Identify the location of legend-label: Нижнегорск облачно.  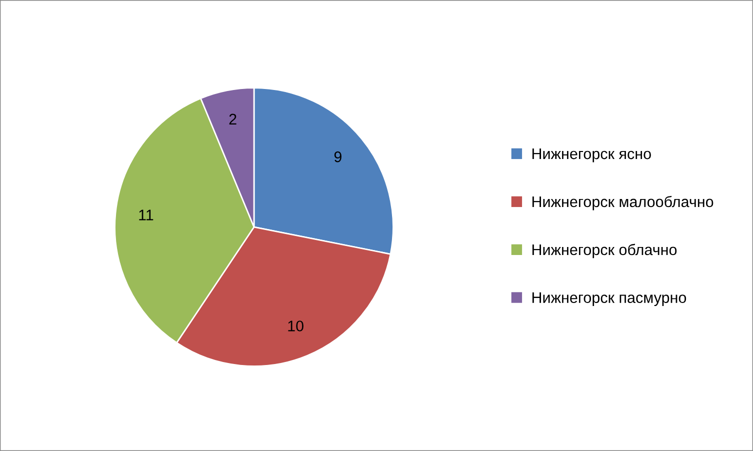
(604, 251).